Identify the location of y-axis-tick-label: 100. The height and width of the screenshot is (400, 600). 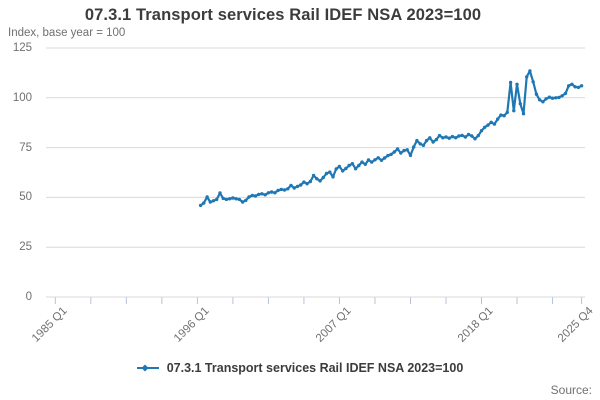
(22, 97).